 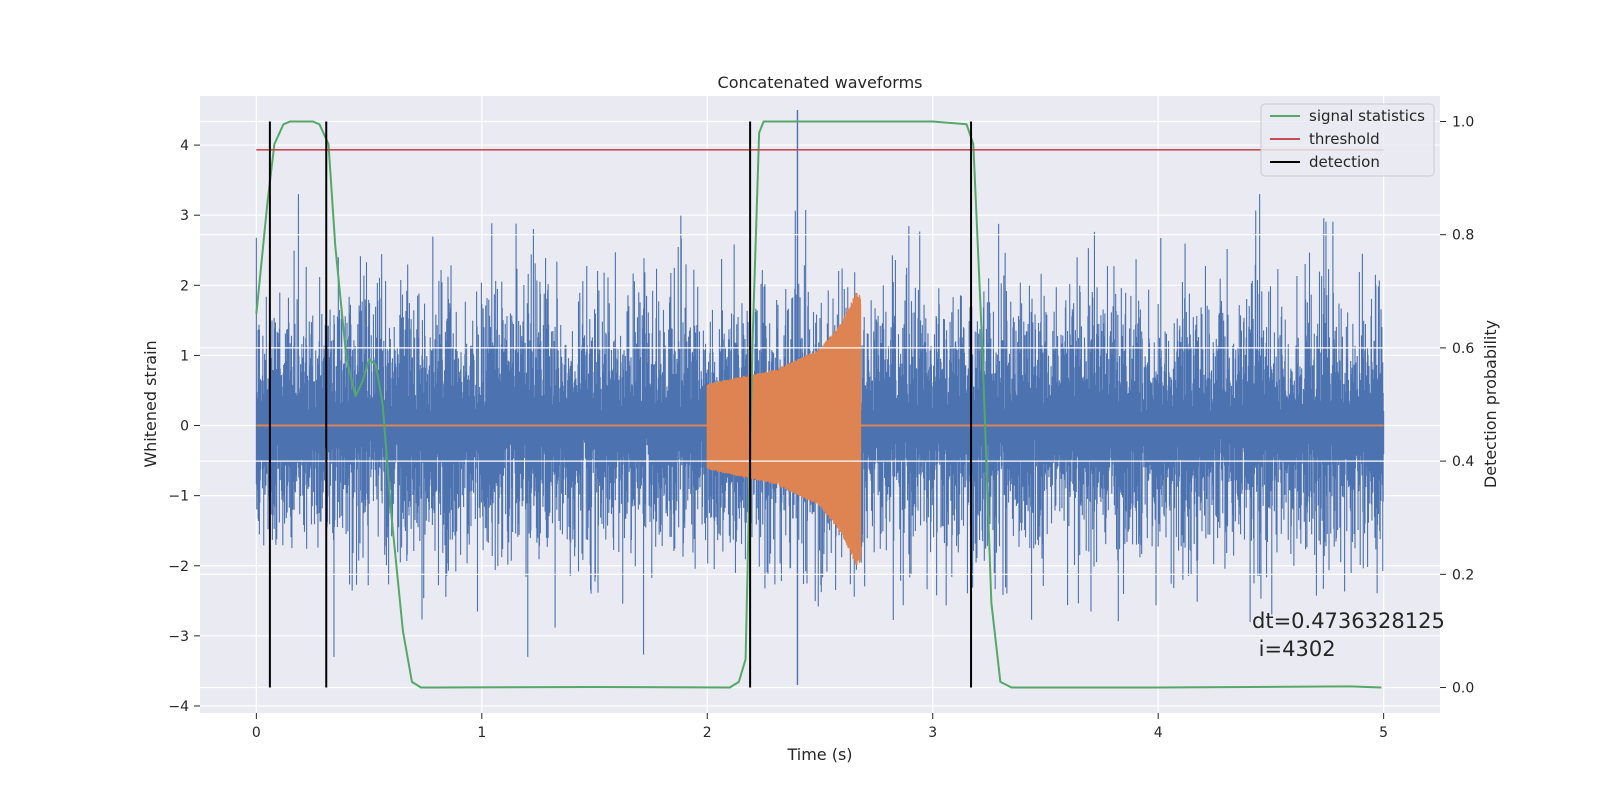 I want to click on y2-tick-label: 0.2, so click(x=1463, y=575).